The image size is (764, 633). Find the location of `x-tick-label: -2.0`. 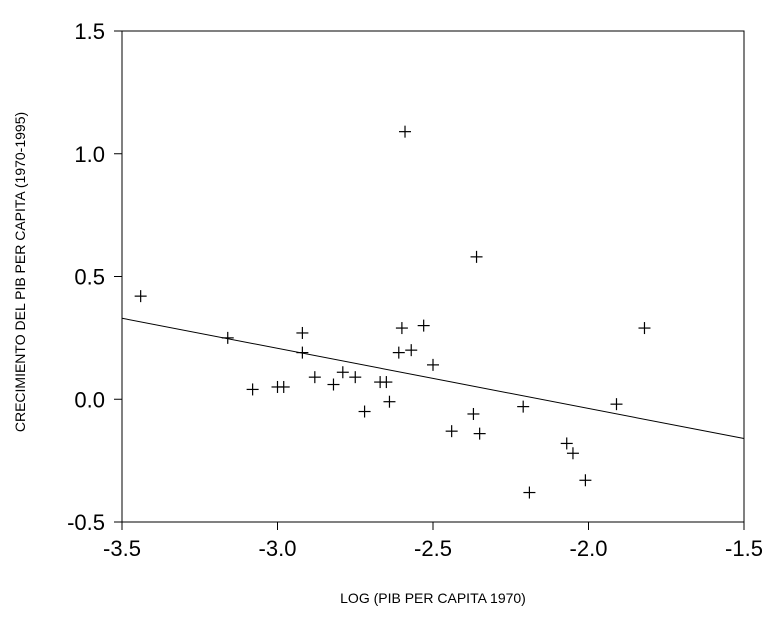

x-tick-label: -2.0 is located at coordinates (589, 548).